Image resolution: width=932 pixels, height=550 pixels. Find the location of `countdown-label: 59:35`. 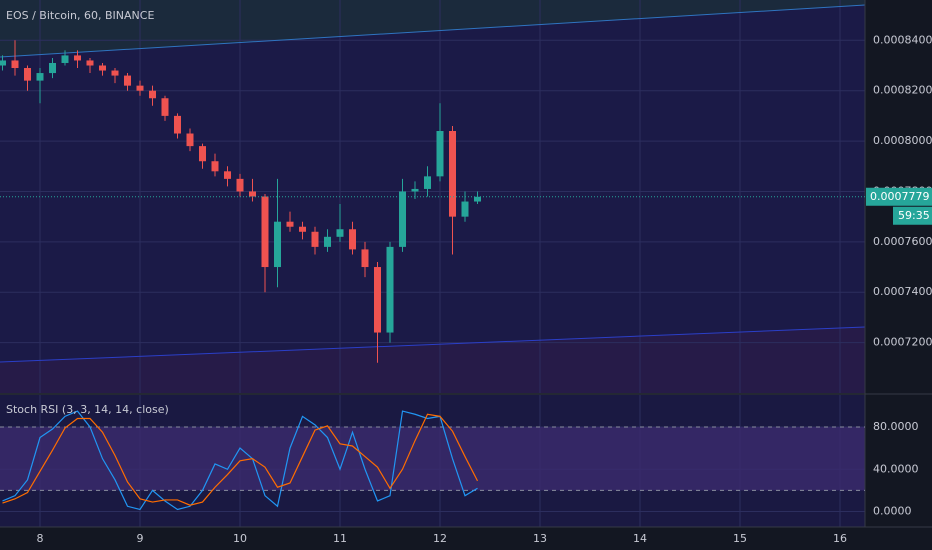

countdown-label: 59:35 is located at coordinates (914, 215).